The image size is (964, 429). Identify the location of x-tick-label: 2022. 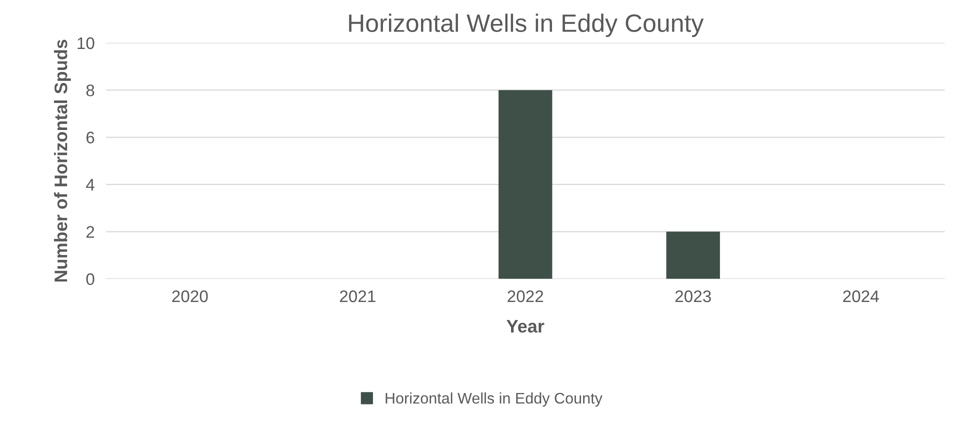
(526, 296).